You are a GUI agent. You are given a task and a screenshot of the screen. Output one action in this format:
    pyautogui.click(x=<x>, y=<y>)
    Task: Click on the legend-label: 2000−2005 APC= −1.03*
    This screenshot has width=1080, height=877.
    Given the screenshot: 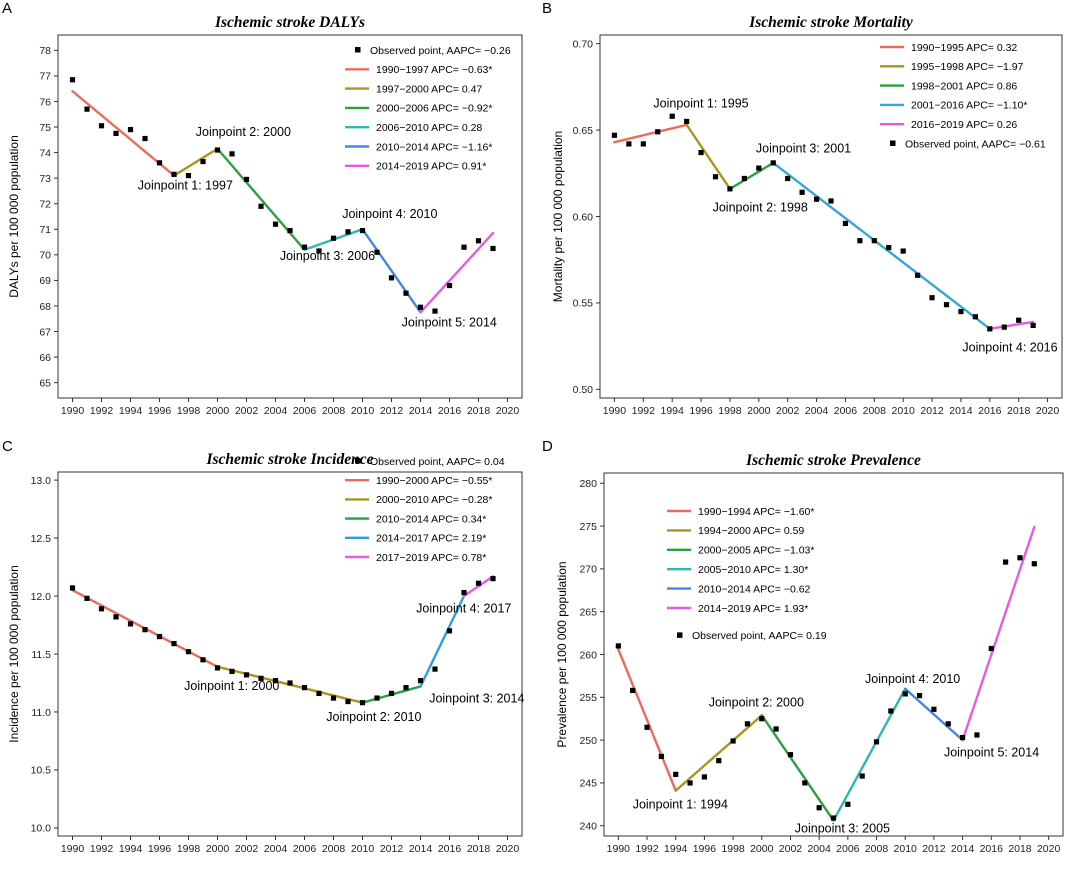 What is the action you would take?
    pyautogui.click(x=756, y=551)
    